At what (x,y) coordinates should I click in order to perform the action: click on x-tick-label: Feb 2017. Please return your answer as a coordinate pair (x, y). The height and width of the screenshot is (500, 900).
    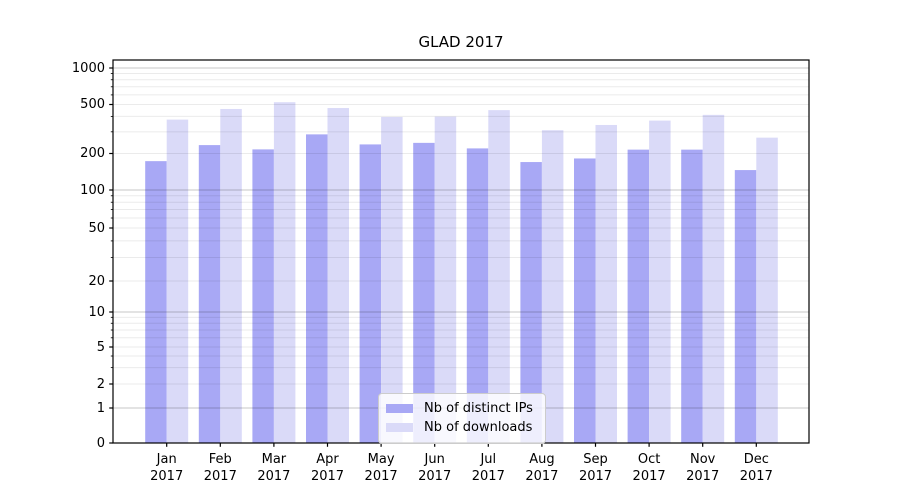
    Looking at the image, I should click on (220, 468).